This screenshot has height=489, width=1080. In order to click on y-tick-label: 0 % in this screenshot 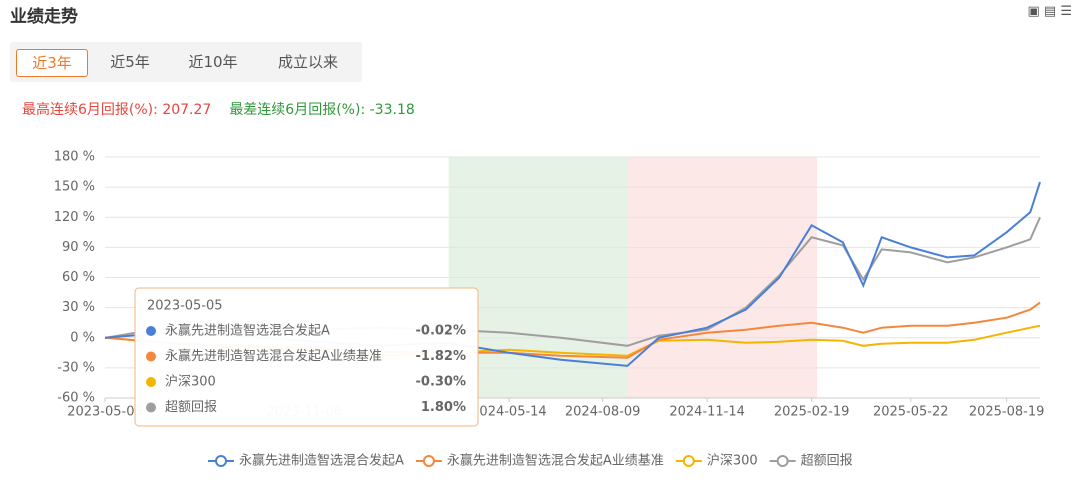, I will do `click(82, 337)`.